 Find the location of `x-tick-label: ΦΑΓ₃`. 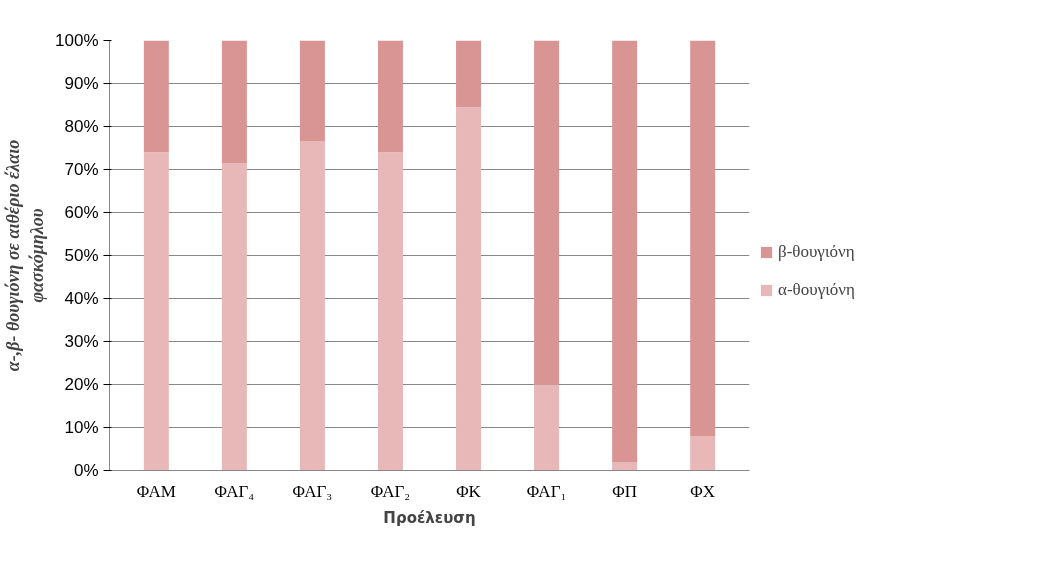

x-tick-label: ΦΑΓ₃ is located at coordinates (312, 491).